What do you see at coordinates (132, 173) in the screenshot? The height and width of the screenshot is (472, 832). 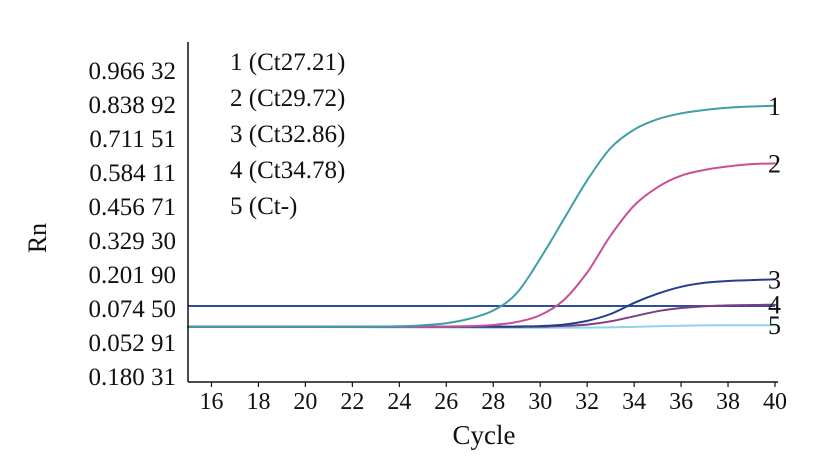 I see `y-tick-label: 0.584 11` at bounding box center [132, 173].